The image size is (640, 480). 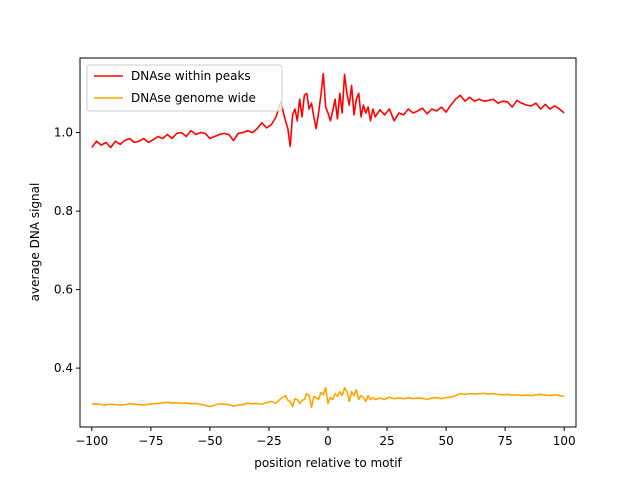 What do you see at coordinates (63, 133) in the screenshot?
I see `y-tick-label: 1.0` at bounding box center [63, 133].